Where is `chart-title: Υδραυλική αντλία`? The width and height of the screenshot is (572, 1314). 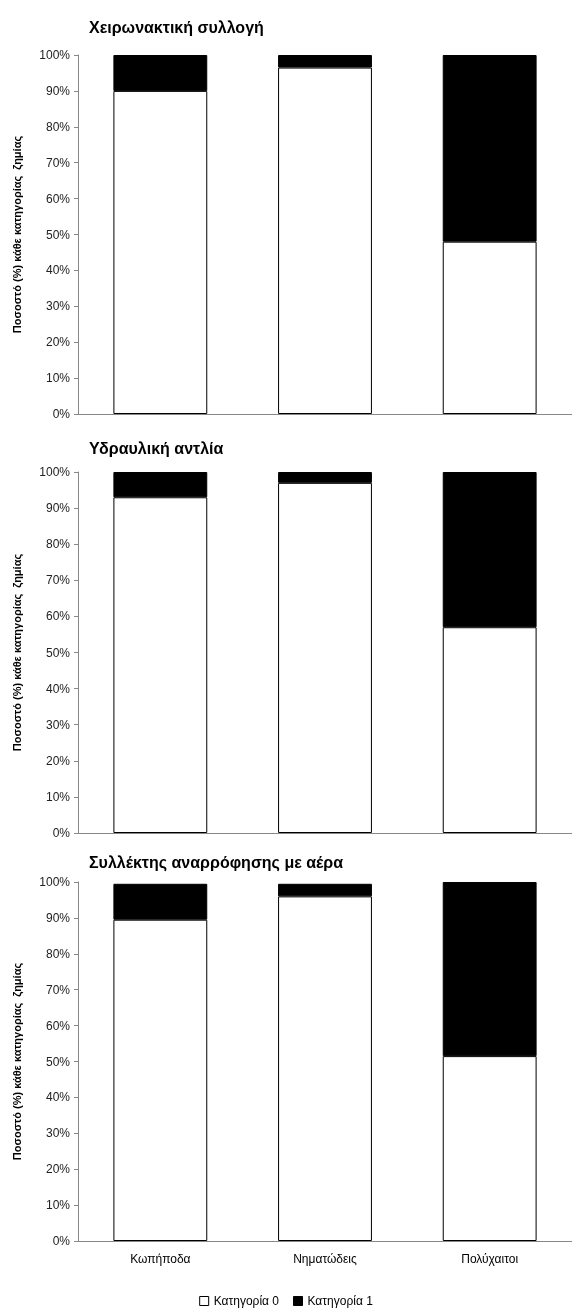 chart-title: Υδραυλική αντλία is located at coordinates (156, 448).